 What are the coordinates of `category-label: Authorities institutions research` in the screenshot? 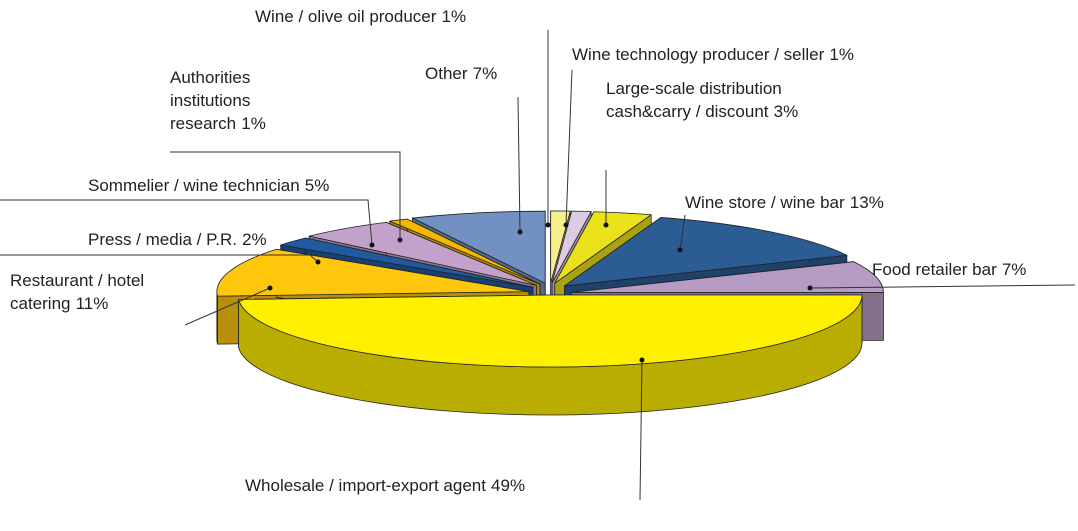 It's located at (210, 100).